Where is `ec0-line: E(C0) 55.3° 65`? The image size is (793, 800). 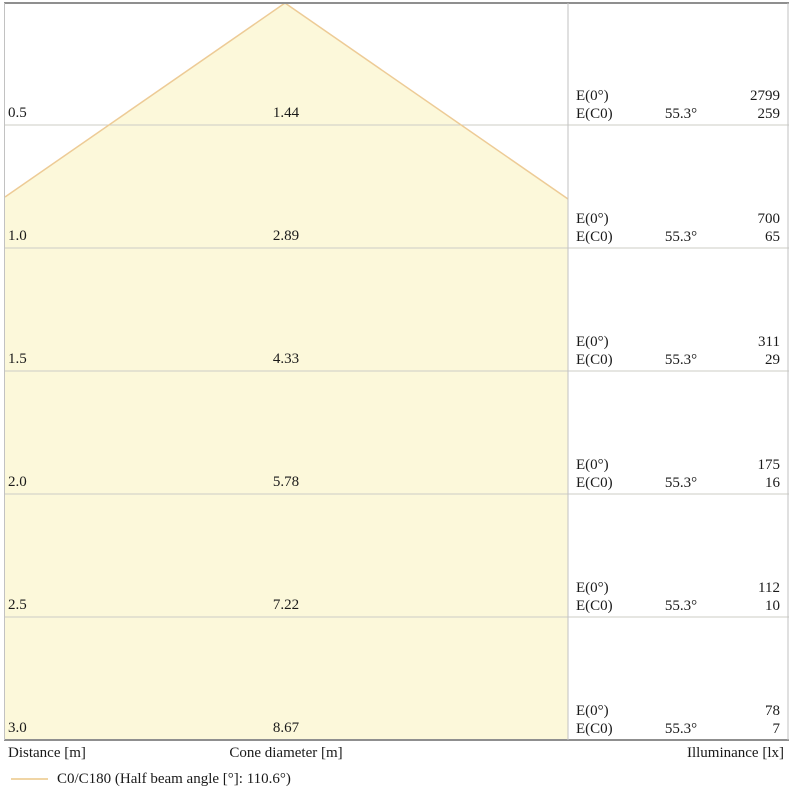 ec0-line: E(C0) 55.3° 65 is located at coordinates (678, 237).